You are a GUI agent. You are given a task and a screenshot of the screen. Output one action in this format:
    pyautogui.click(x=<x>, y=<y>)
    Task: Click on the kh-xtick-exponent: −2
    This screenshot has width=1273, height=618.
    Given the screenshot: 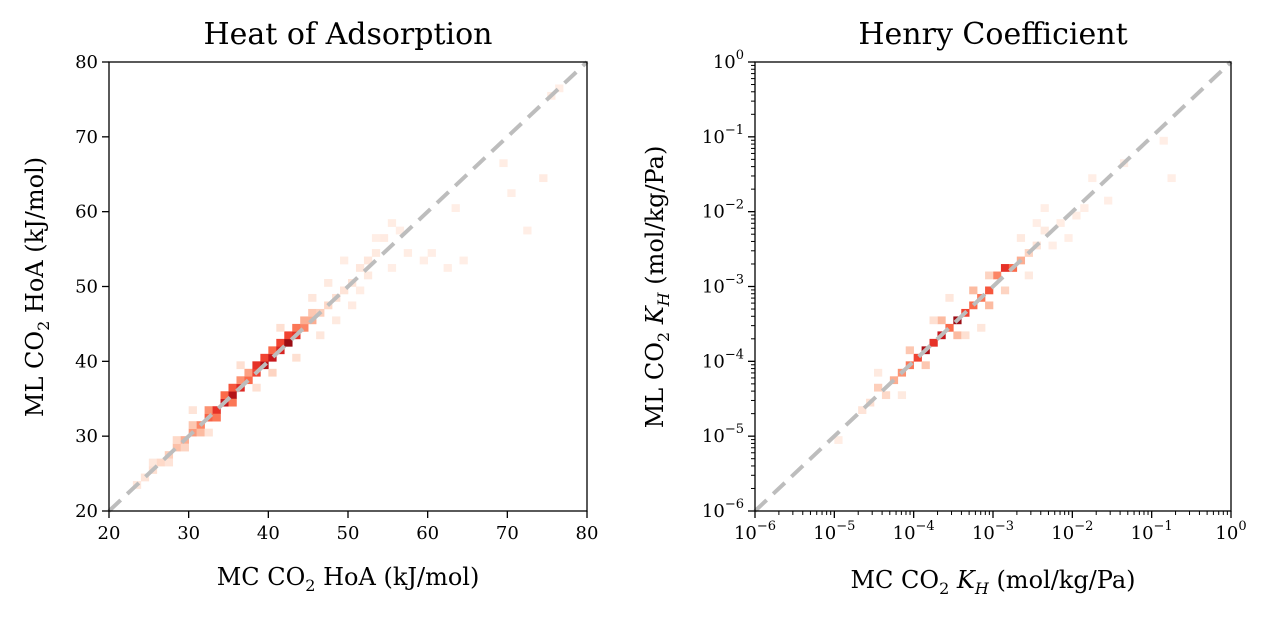 What is the action you would take?
    pyautogui.click(x=1083, y=526)
    